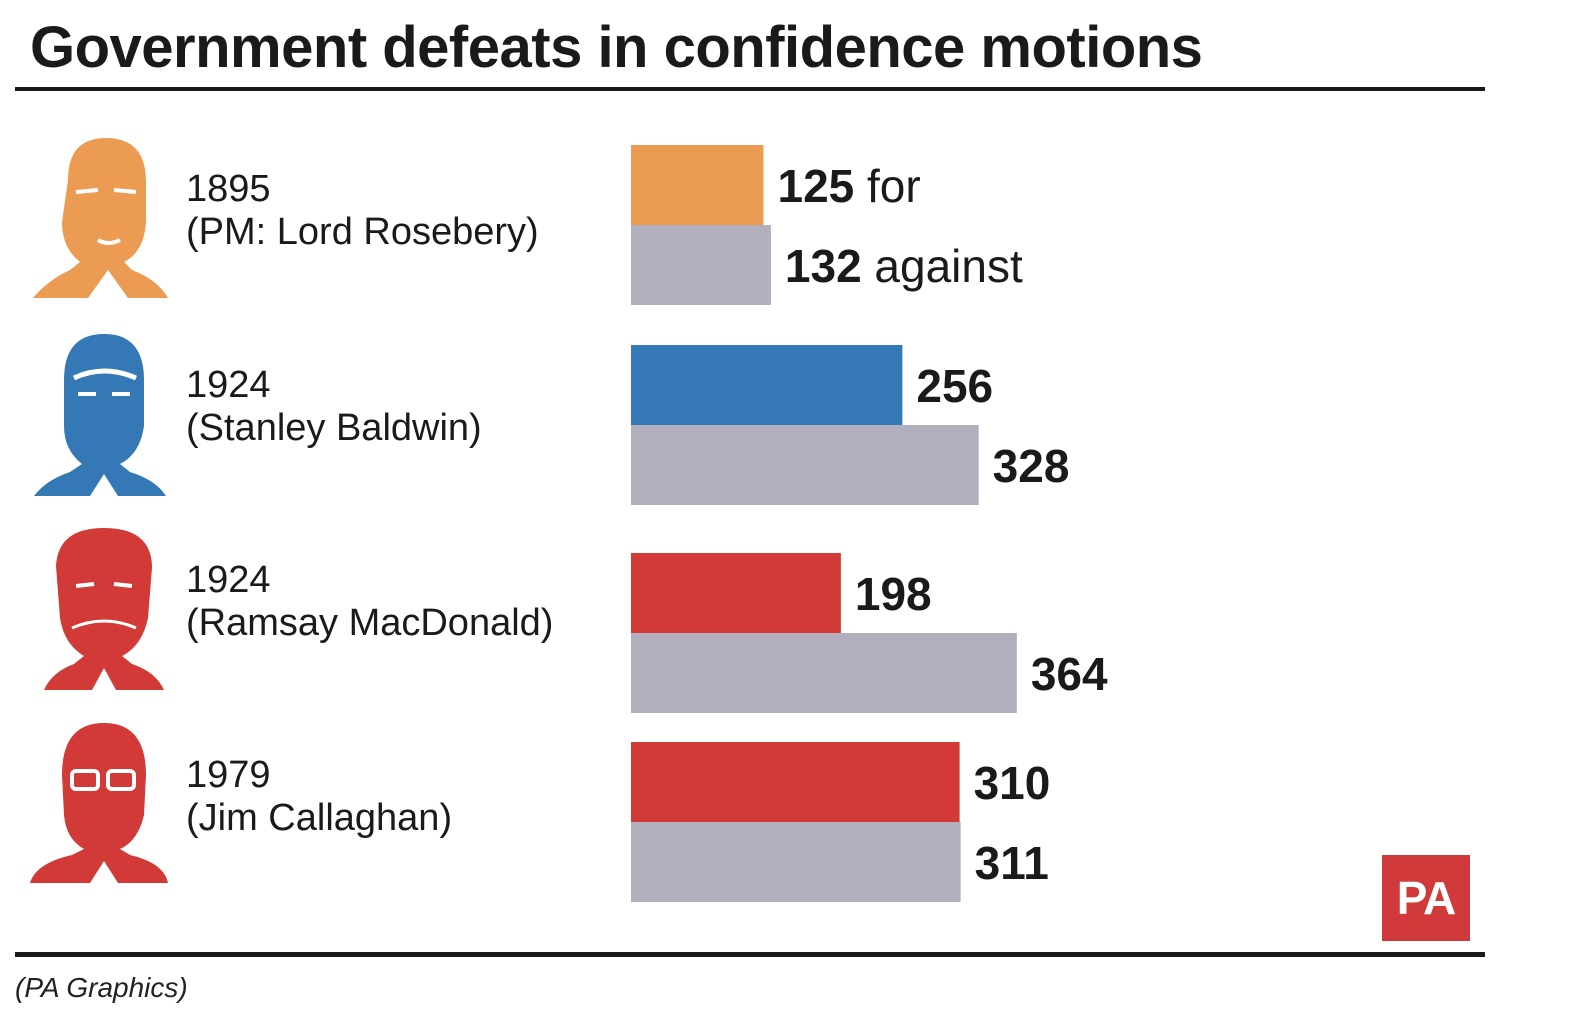 This screenshot has width=1576, height=1036. I want to click on row-year: 1895, so click(228, 189).